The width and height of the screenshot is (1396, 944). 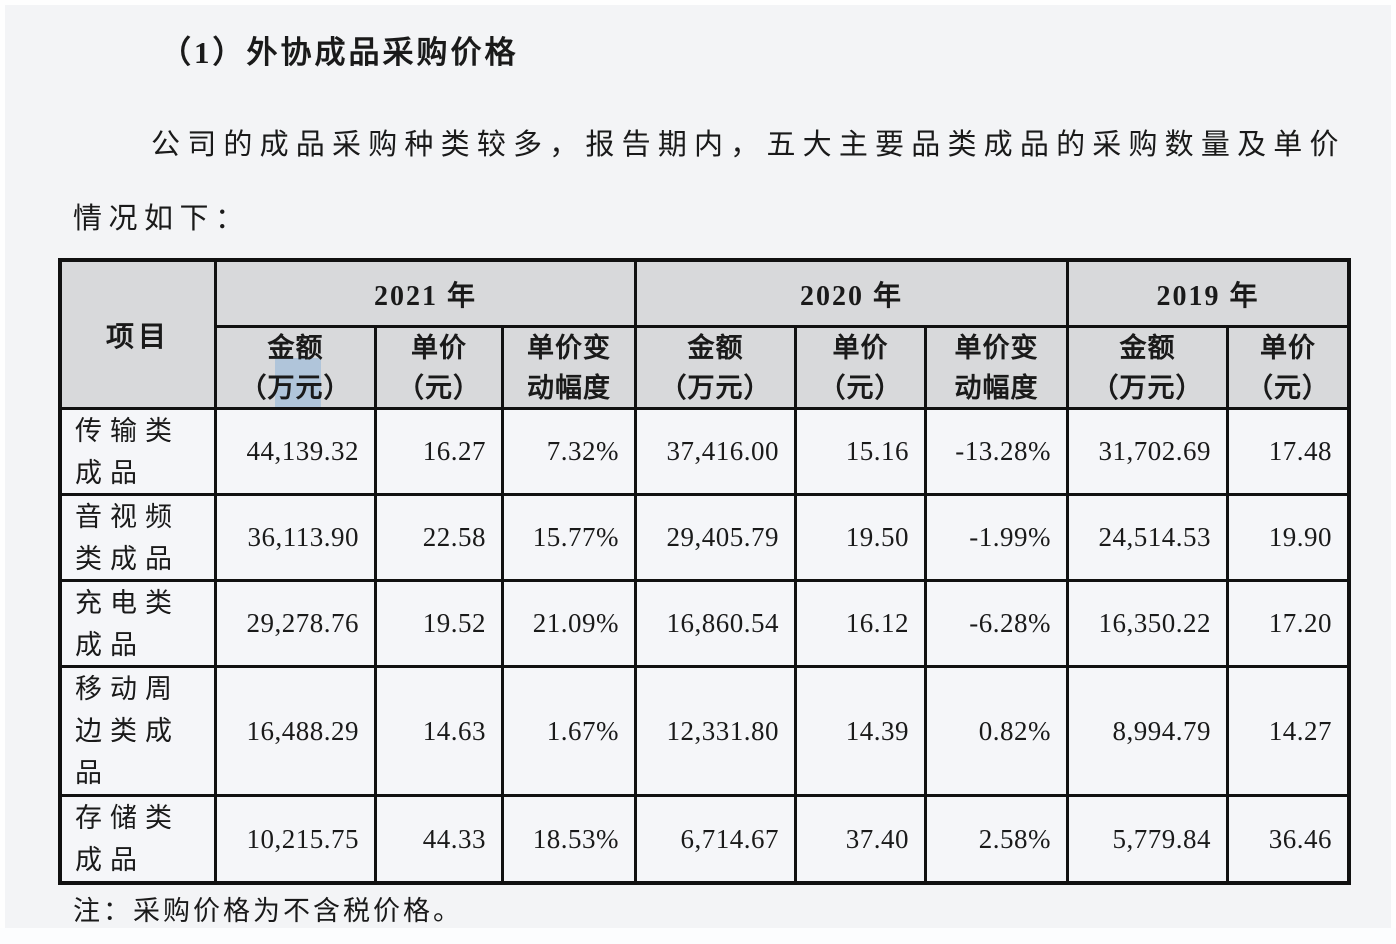 What do you see at coordinates (570, 453) in the screenshot?
I see `table-cell: 7.32%` at bounding box center [570, 453].